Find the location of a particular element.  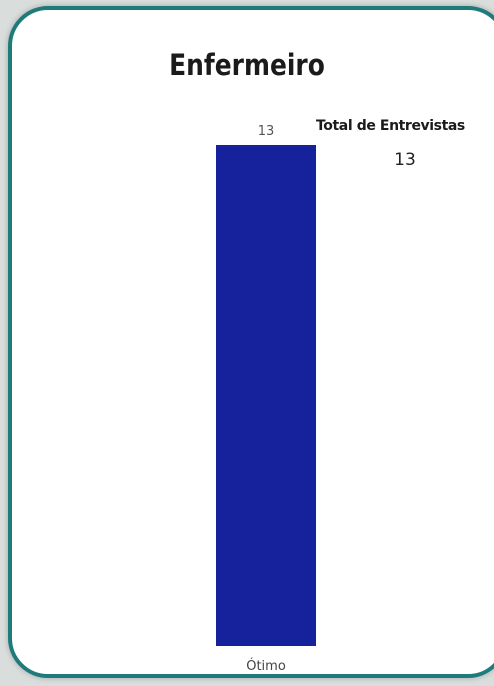

bars-group is located at coordinates (266, 395).